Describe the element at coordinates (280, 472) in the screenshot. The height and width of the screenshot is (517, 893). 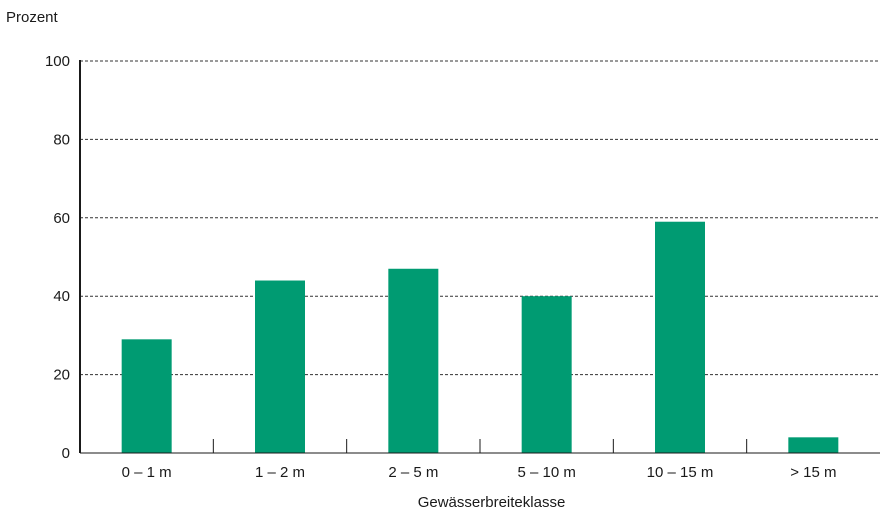
I see `x-tick-label: 1 – 2 m` at that location.